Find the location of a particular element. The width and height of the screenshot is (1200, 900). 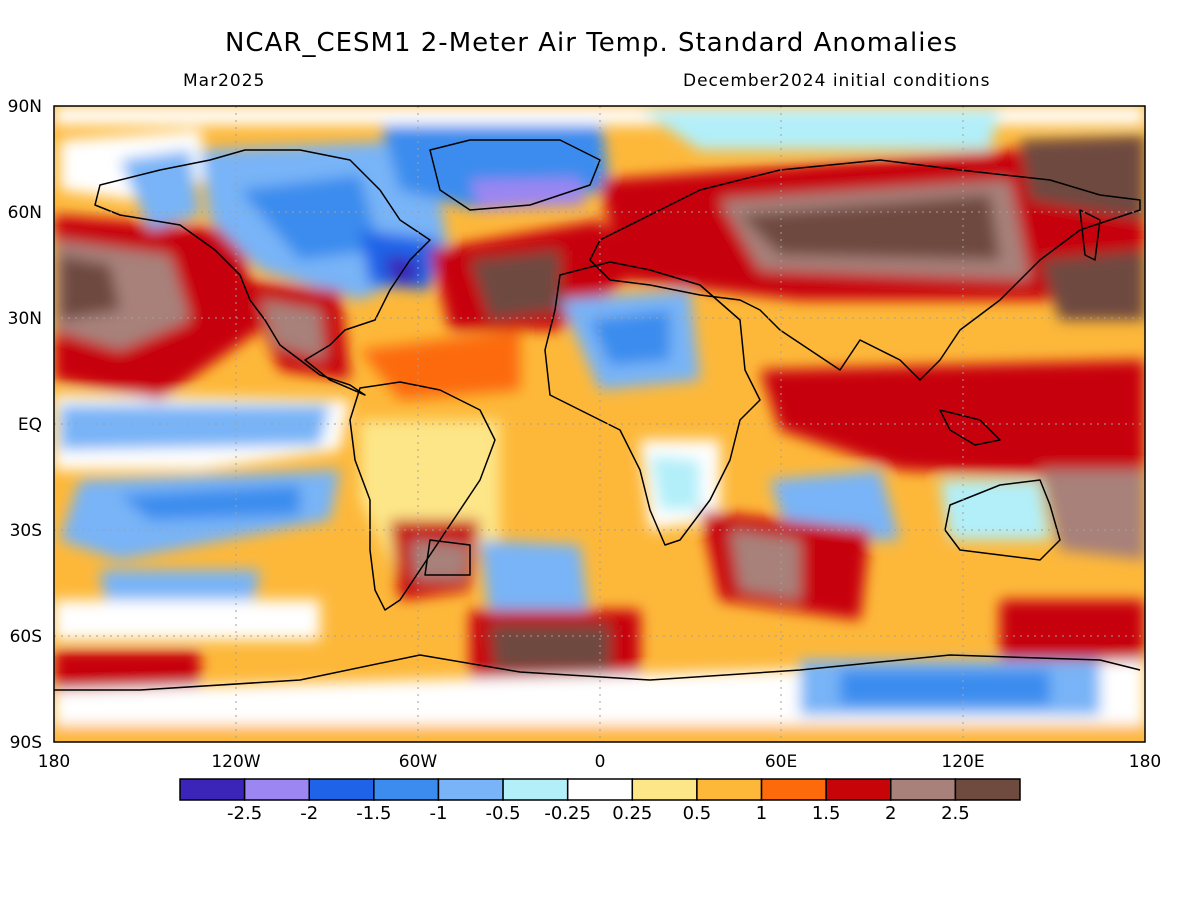

colorbar-label: -0.5 is located at coordinates (503, 813).